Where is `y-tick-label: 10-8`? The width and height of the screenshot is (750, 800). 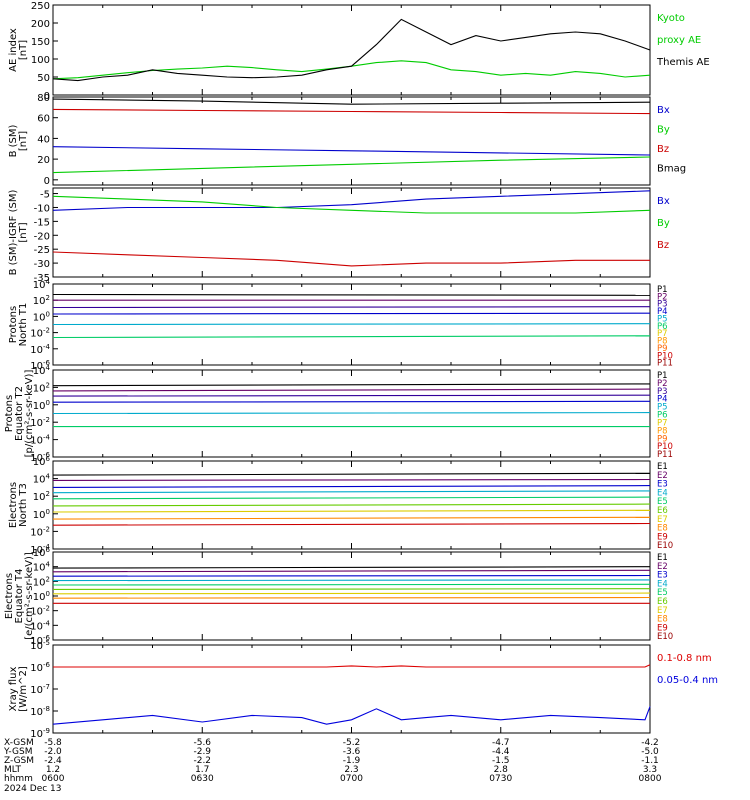
y-tick-label: 10-8 is located at coordinates (40, 711).